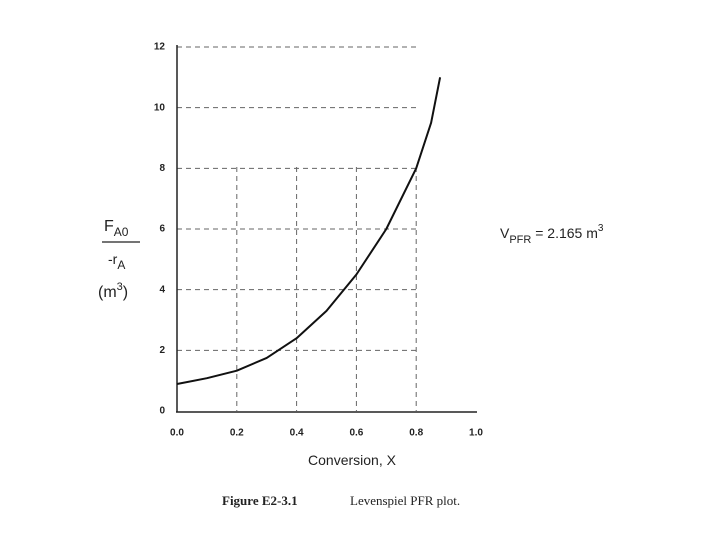 The image size is (720, 540). I want to click on y-tick-label: 10, so click(160, 107).